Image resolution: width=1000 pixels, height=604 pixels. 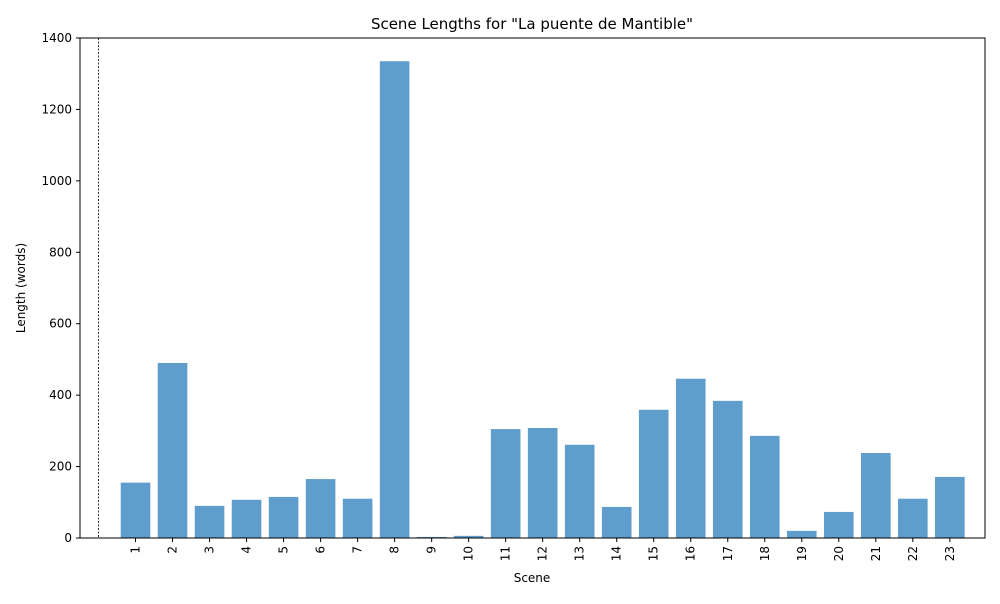 I want to click on x-tick-label: 17, so click(x=728, y=553).